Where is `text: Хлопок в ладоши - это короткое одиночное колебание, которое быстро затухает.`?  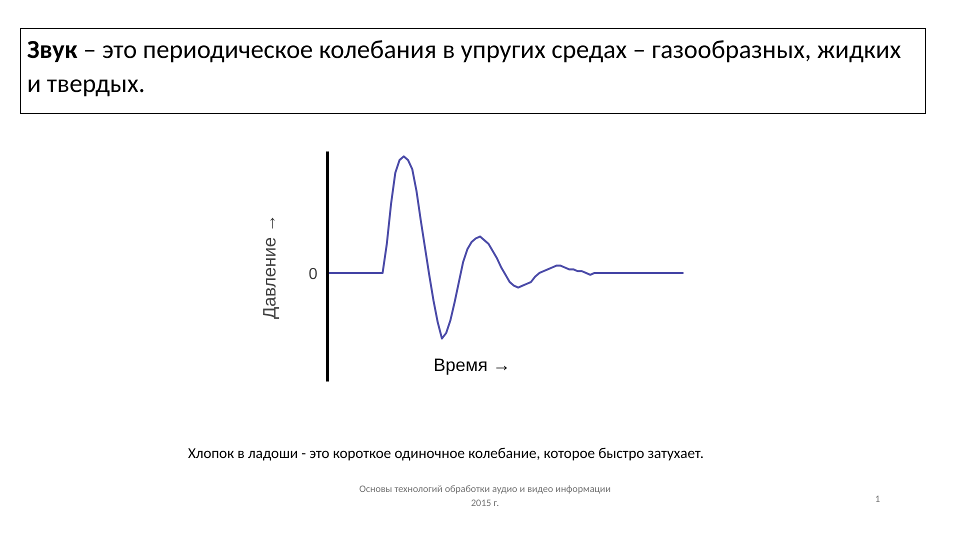
text: Хлопок в ладоши - это короткое одиночное колебание, которое быстро затухает. is located at coordinates (446, 454).